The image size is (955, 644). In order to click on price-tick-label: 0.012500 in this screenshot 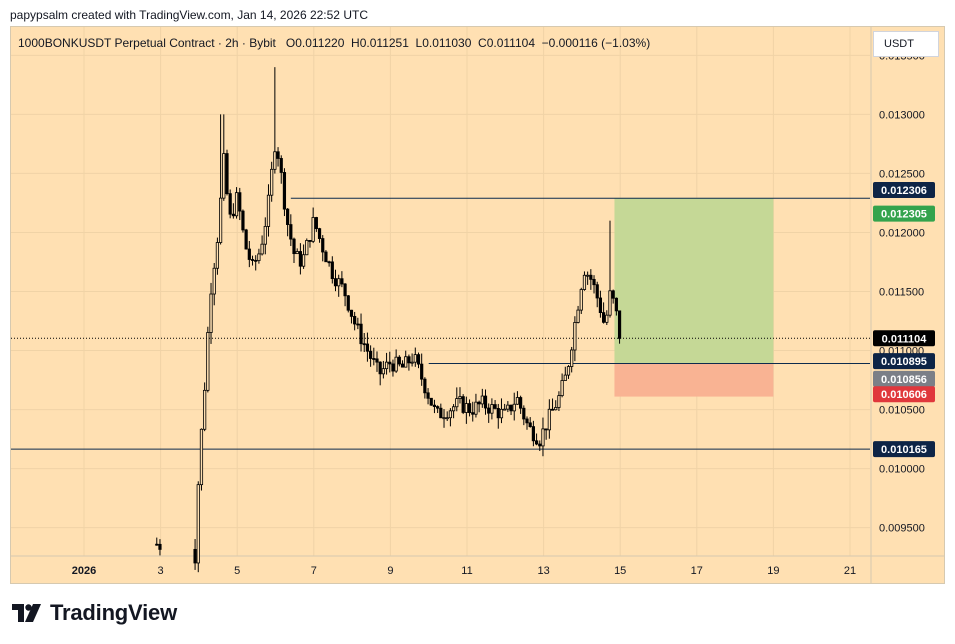, I will do `click(902, 174)`.